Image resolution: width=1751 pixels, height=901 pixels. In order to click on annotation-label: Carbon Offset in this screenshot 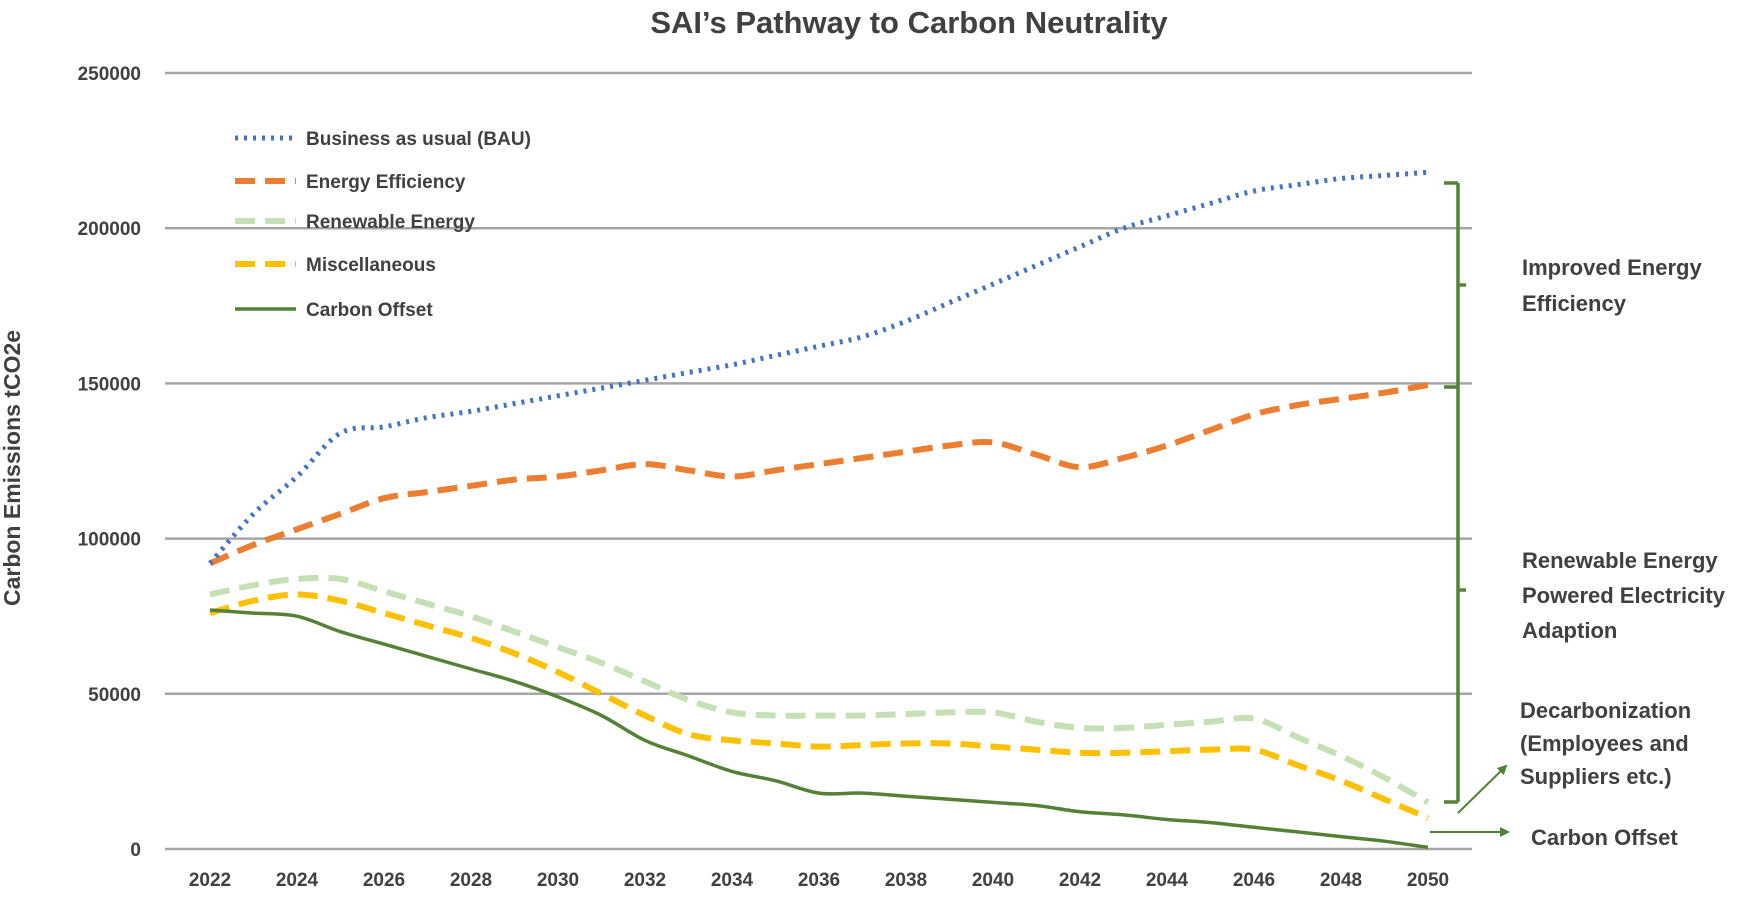, I will do `click(1604, 837)`.